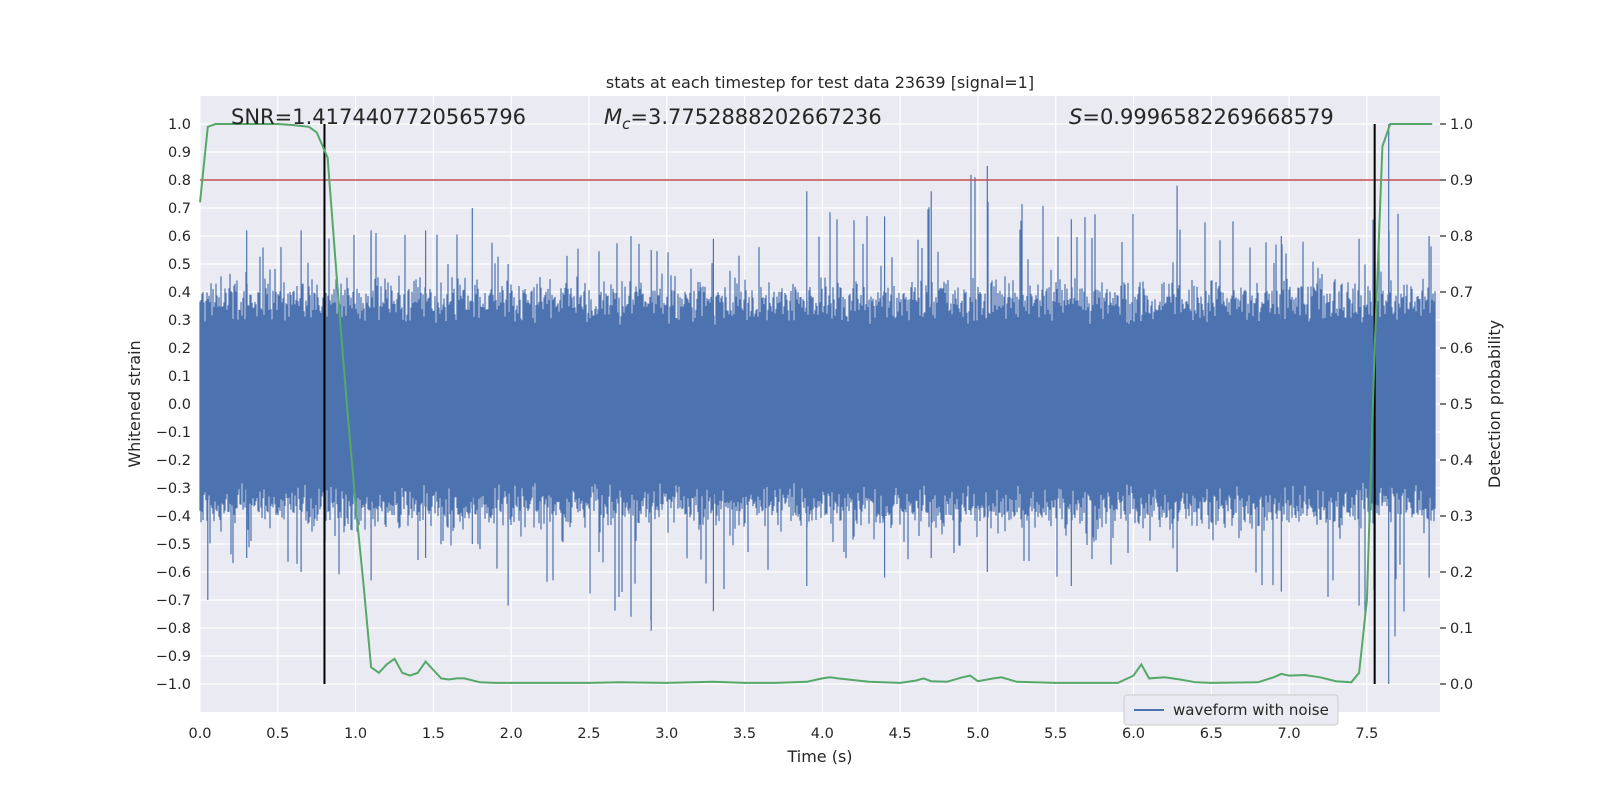  What do you see at coordinates (1289, 734) in the screenshot?
I see `x-tick-label: 7.0` at bounding box center [1289, 734].